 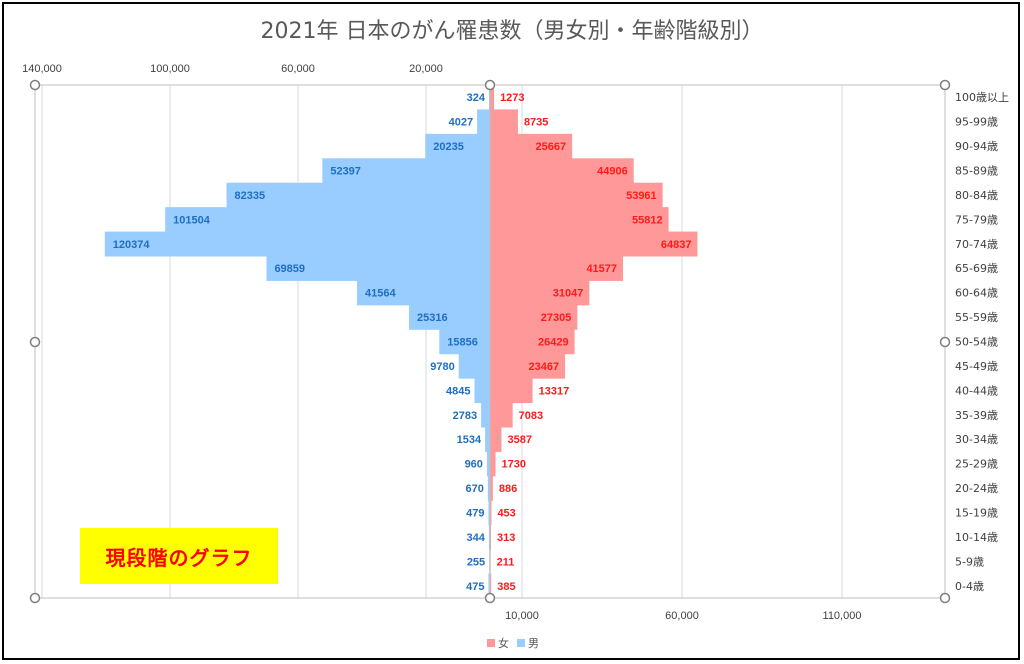 What do you see at coordinates (976, 366) in the screenshot?
I see `category-label: 45-49歳` at bounding box center [976, 366].